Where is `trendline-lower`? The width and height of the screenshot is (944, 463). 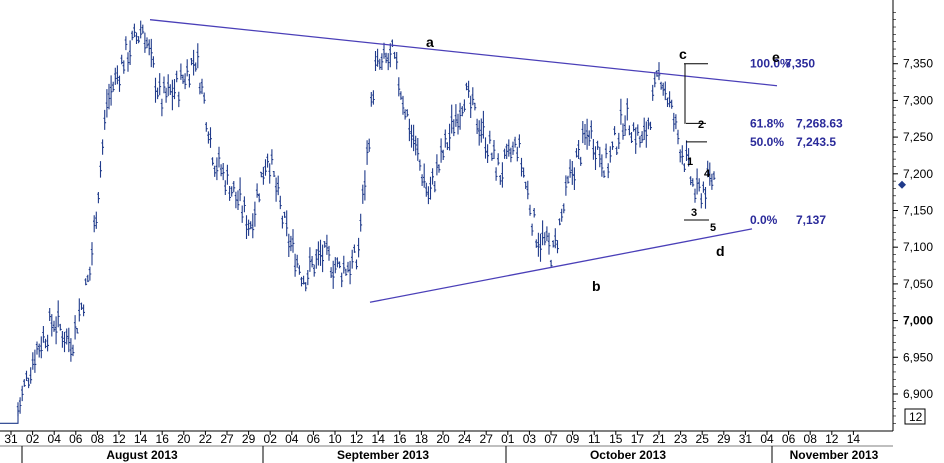
trendline-lower is located at coordinates (561, 265).